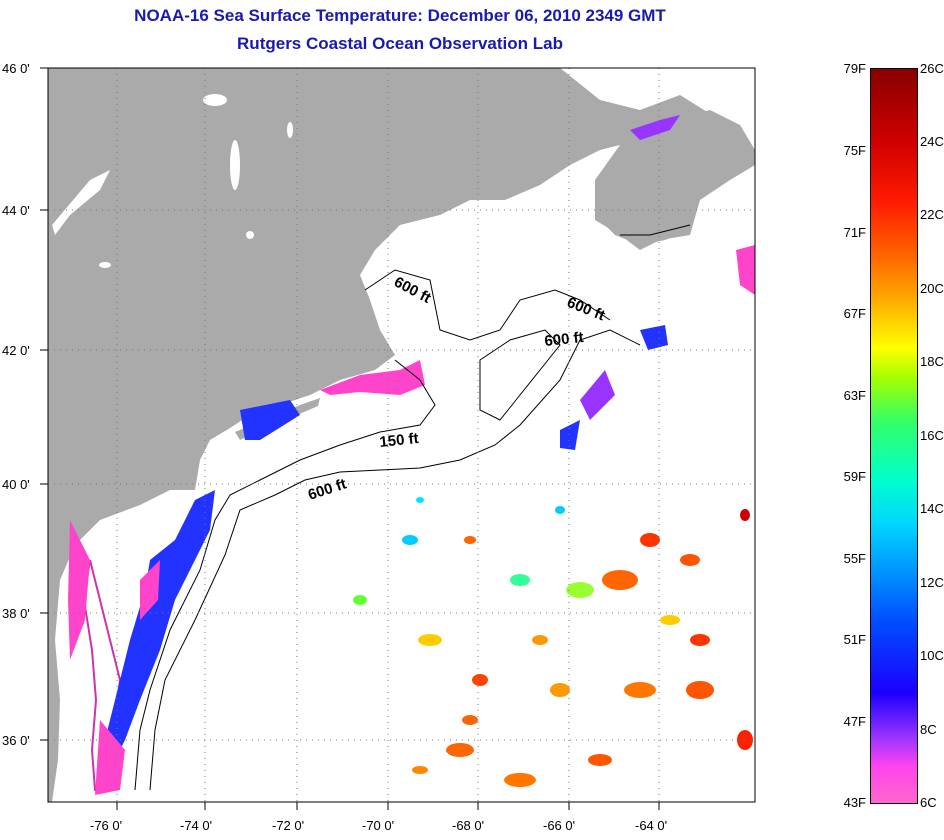  I want to click on lon-label: -64 0', so click(651, 825).